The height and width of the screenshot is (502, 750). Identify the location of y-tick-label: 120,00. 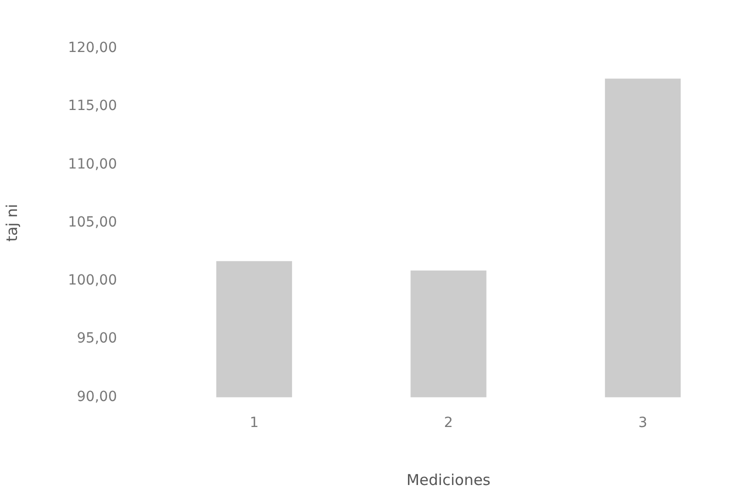
(92, 48).